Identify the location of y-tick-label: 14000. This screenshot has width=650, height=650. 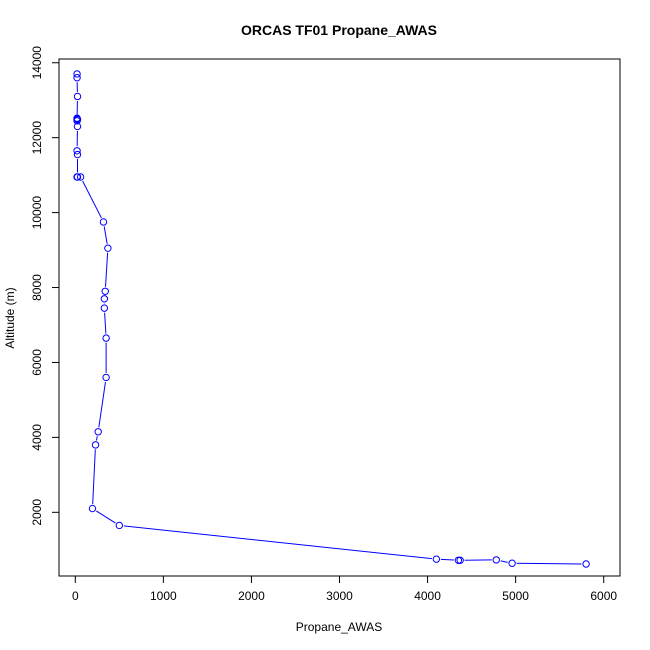
(37, 63).